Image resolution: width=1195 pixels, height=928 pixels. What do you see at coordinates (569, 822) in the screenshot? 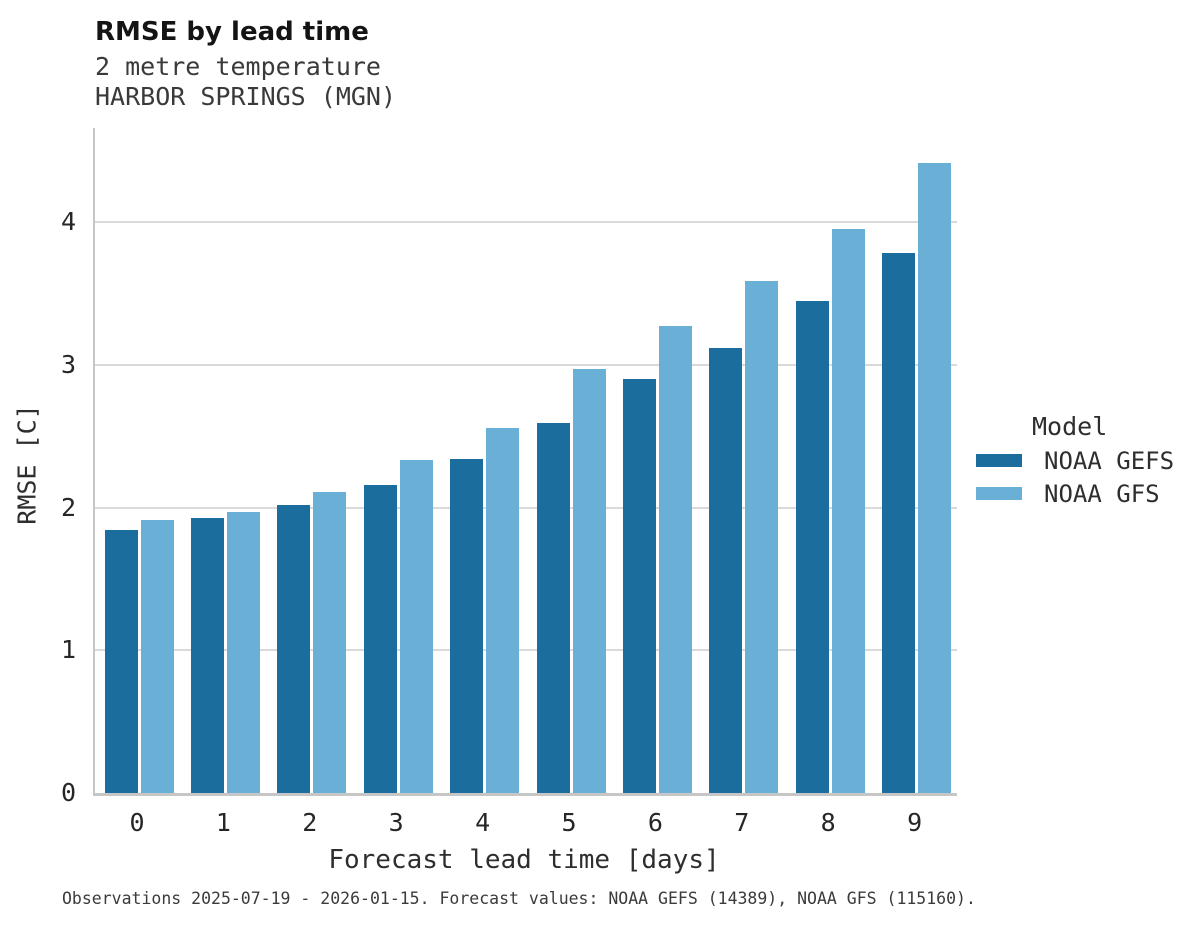
I see `x-tick-5: 5` at bounding box center [569, 822].